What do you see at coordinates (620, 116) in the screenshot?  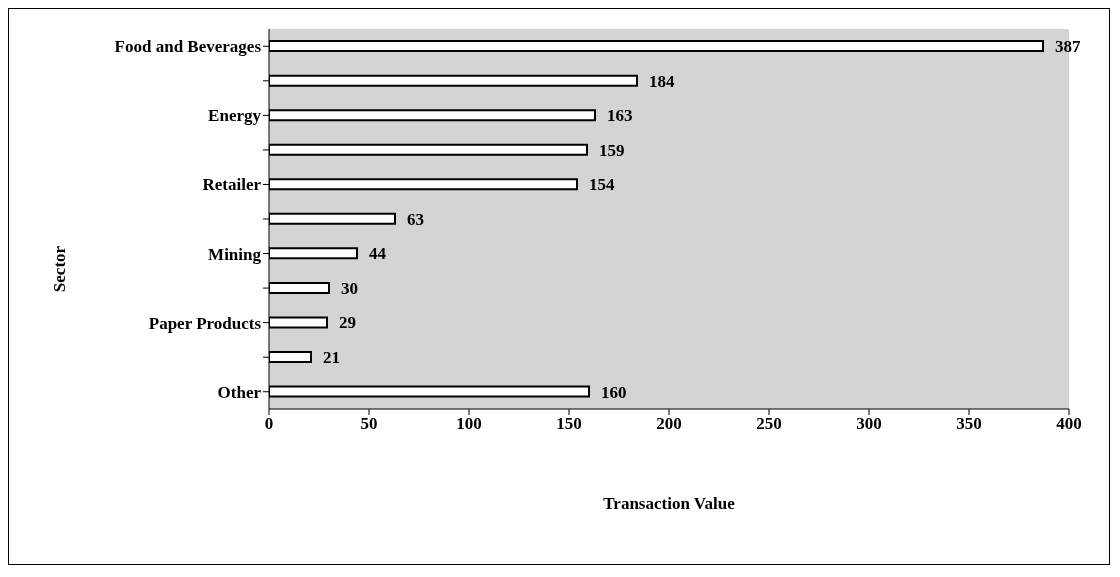 I see `data-label: 163` at bounding box center [620, 116].